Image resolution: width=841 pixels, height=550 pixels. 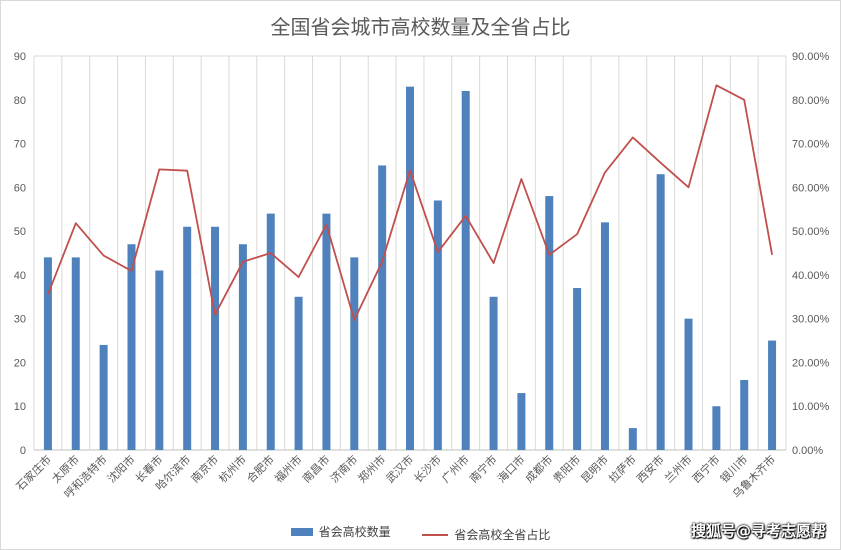 I want to click on category-label: 西安市, so click(x=650, y=468).